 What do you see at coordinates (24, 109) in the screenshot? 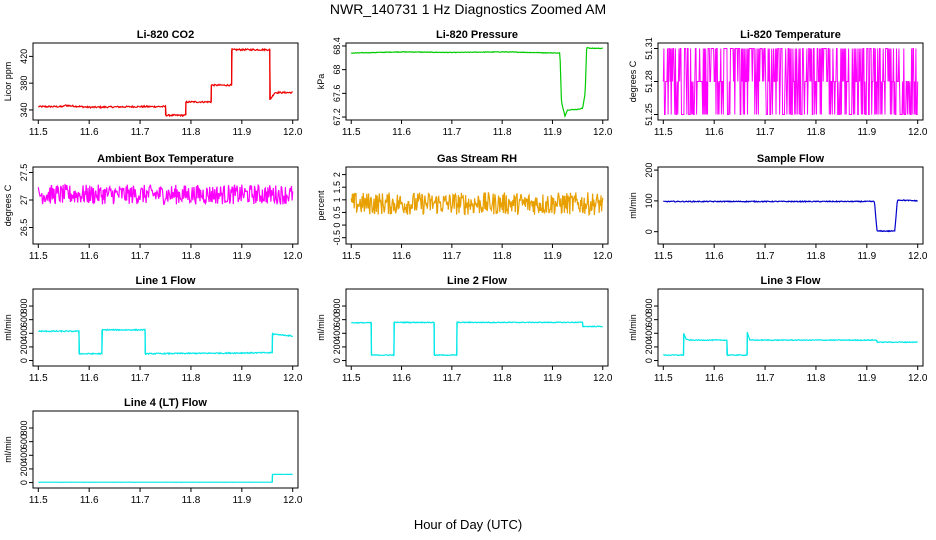
I see `panel-1-ytick-label-0: 340` at bounding box center [24, 109].